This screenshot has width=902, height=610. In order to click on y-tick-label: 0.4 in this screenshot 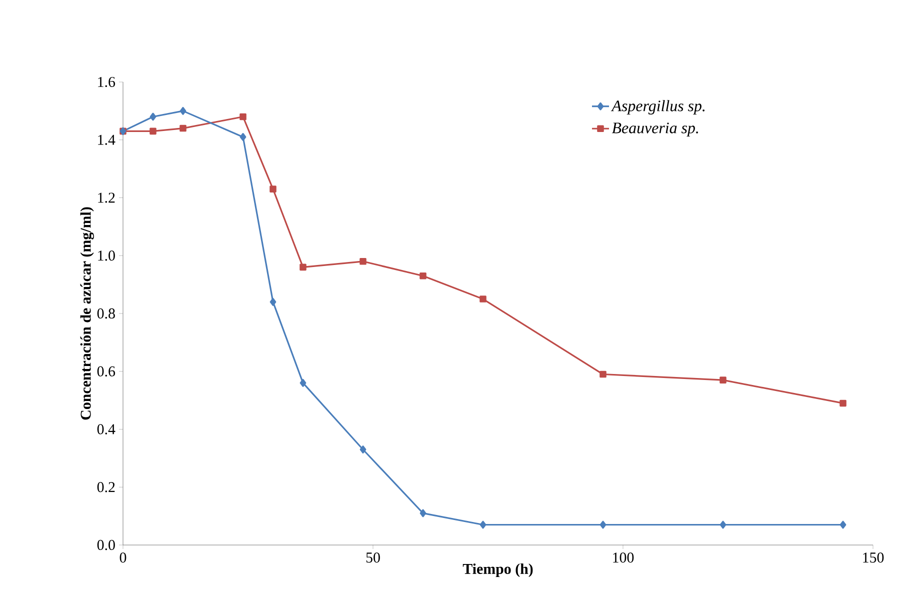, I will do `click(106, 429)`.